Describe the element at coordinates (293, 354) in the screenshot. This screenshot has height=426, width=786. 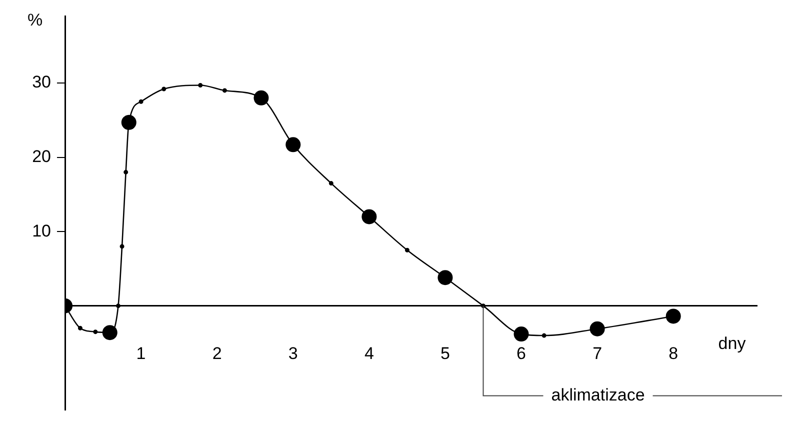
I see `x-tick-label: 3` at that location.